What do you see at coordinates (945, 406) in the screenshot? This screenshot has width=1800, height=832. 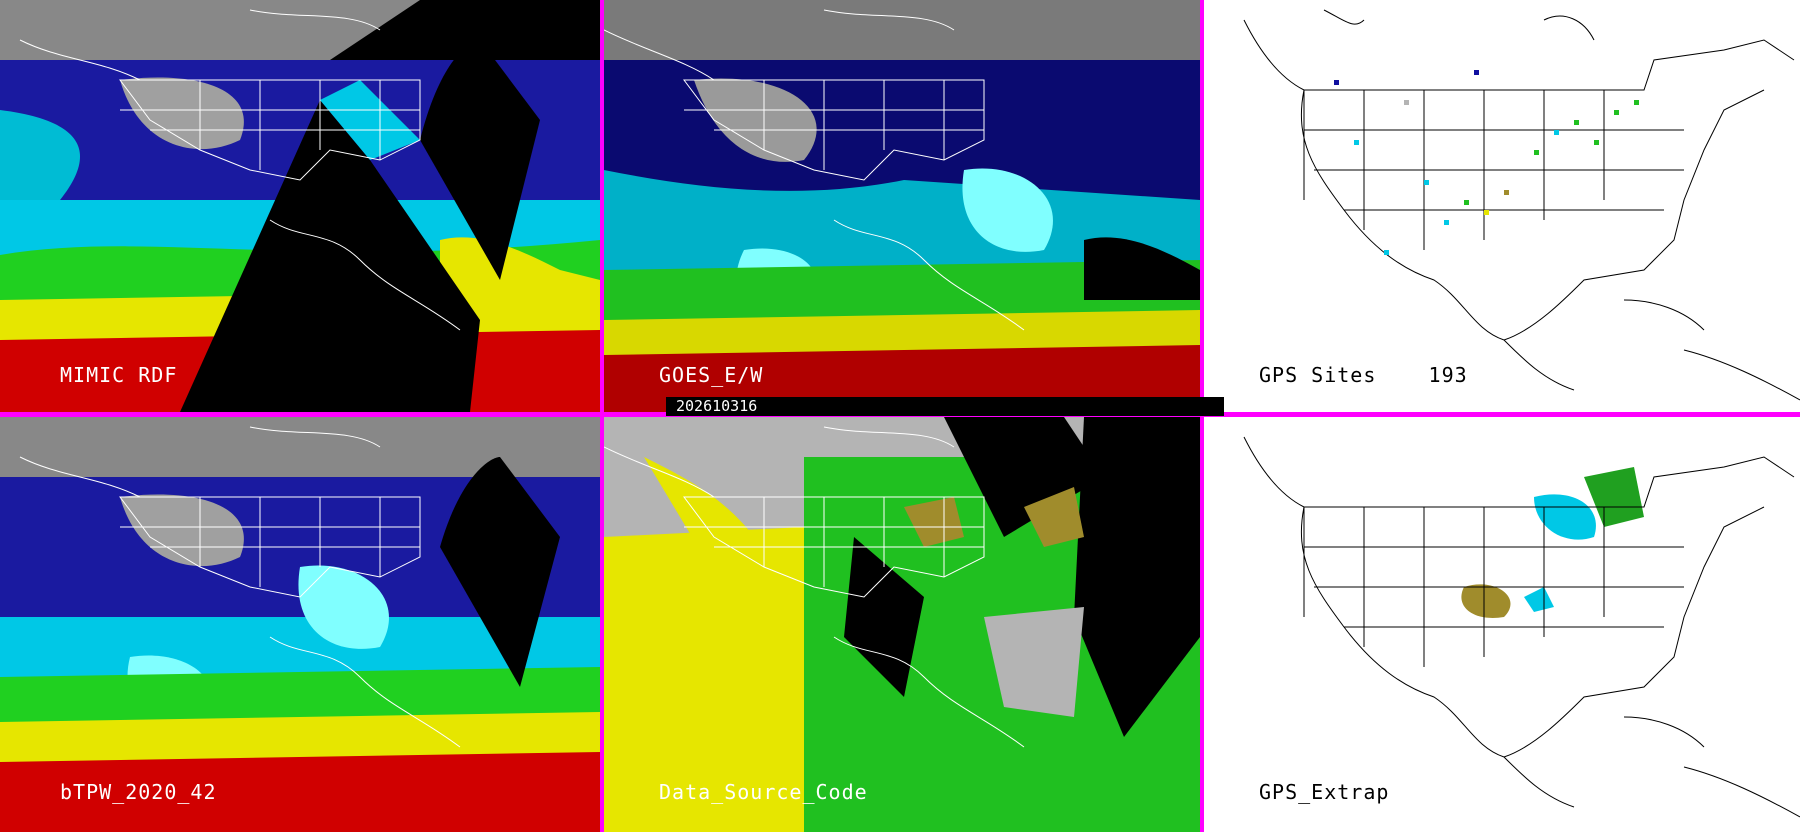 I see `date-stamp: 202610316` at bounding box center [945, 406].